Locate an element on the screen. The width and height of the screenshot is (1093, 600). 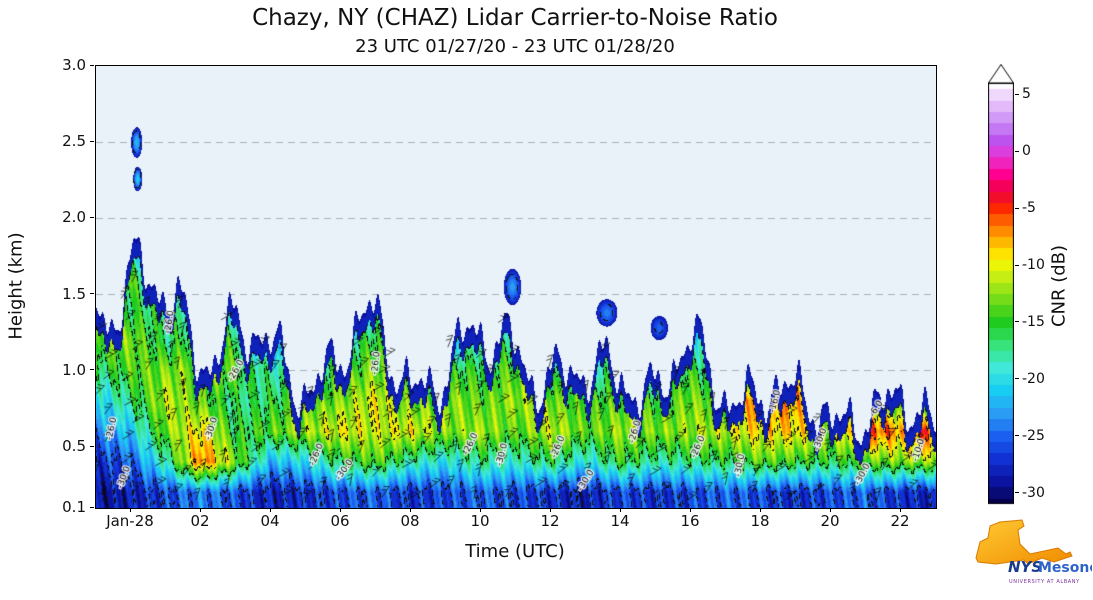
colorbar-tick-label: -15 is located at coordinates (1033, 321).